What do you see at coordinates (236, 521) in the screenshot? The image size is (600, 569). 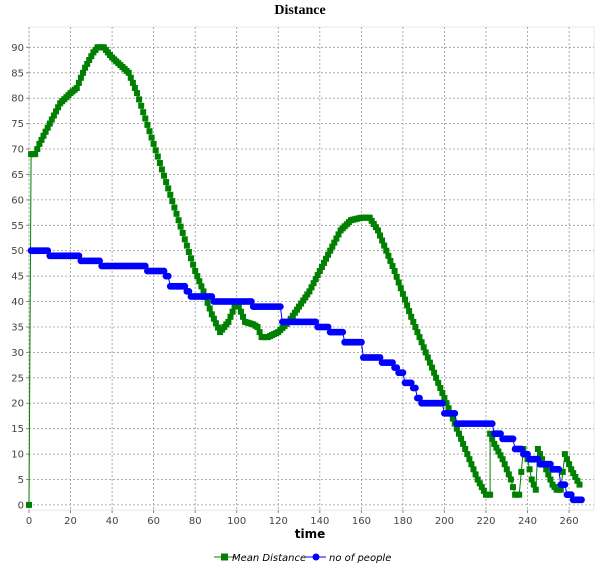 I see `x-tick-label: 100` at bounding box center [236, 521].